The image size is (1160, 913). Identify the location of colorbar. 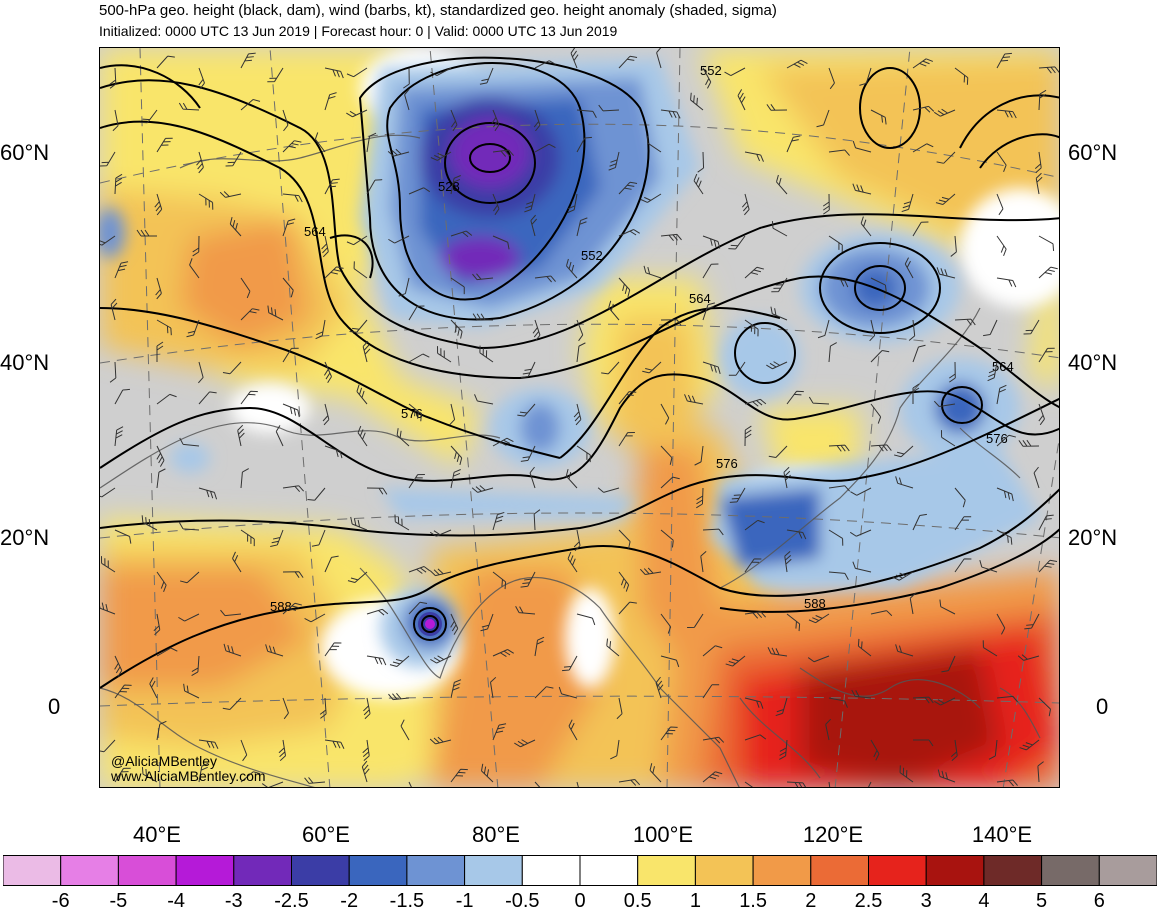
(580, 870).